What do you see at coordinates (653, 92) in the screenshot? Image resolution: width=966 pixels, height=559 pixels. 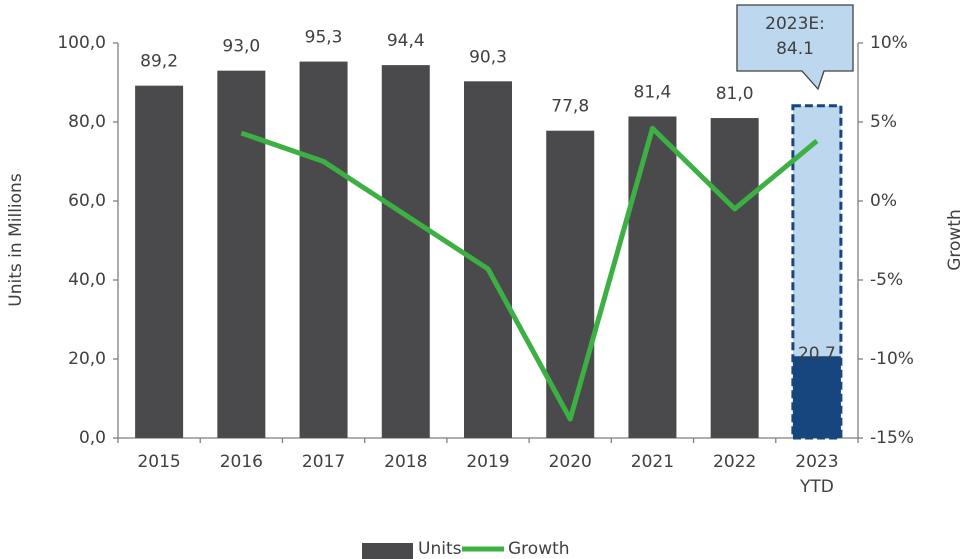 I see `bar-value-label: 81,4` at bounding box center [653, 92].